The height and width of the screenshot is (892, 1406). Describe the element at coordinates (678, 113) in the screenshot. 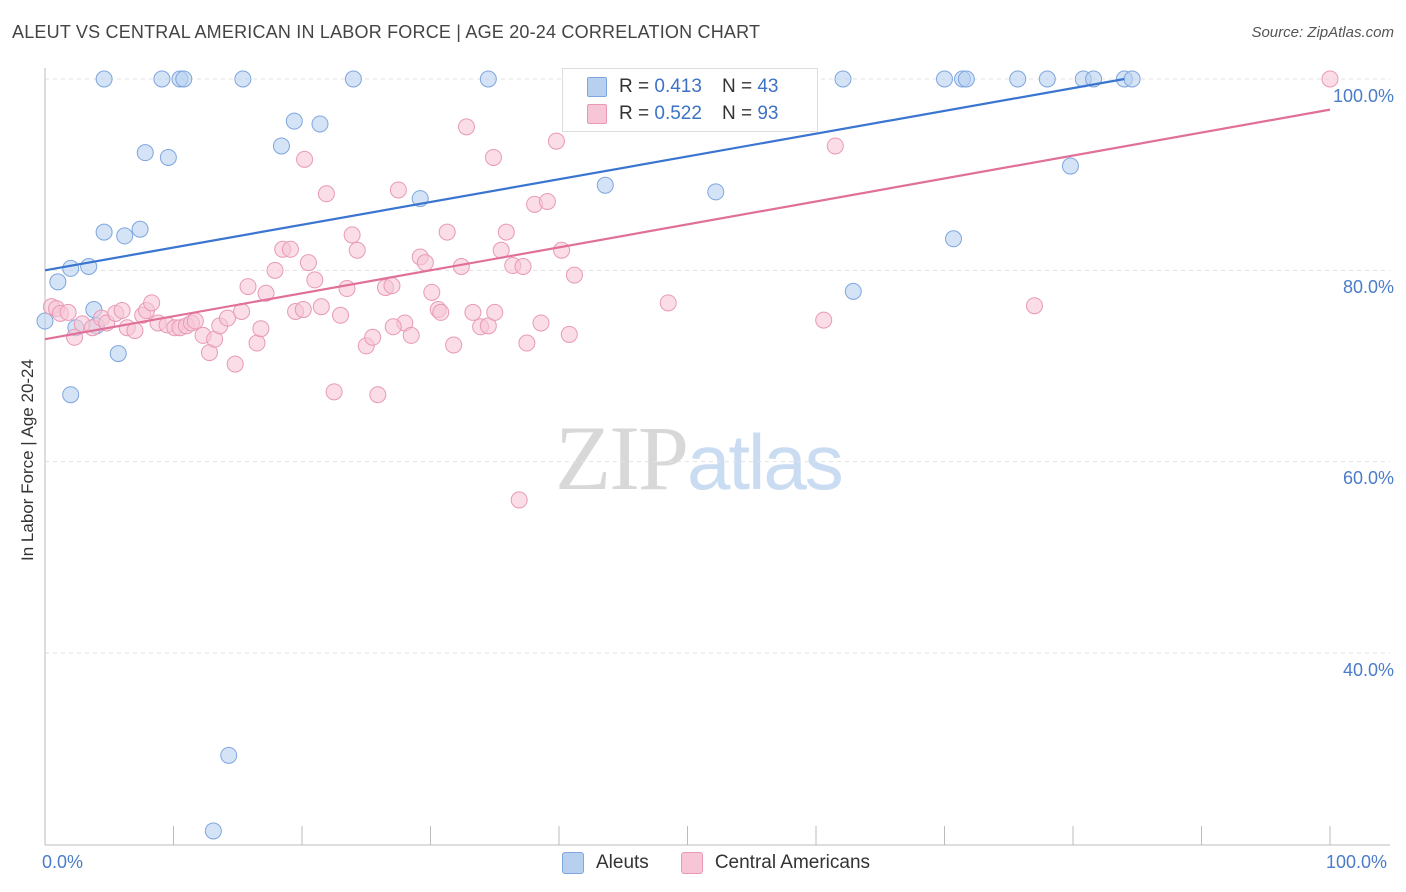

I see `legend-r-value-central-americans: 0.522` at that location.